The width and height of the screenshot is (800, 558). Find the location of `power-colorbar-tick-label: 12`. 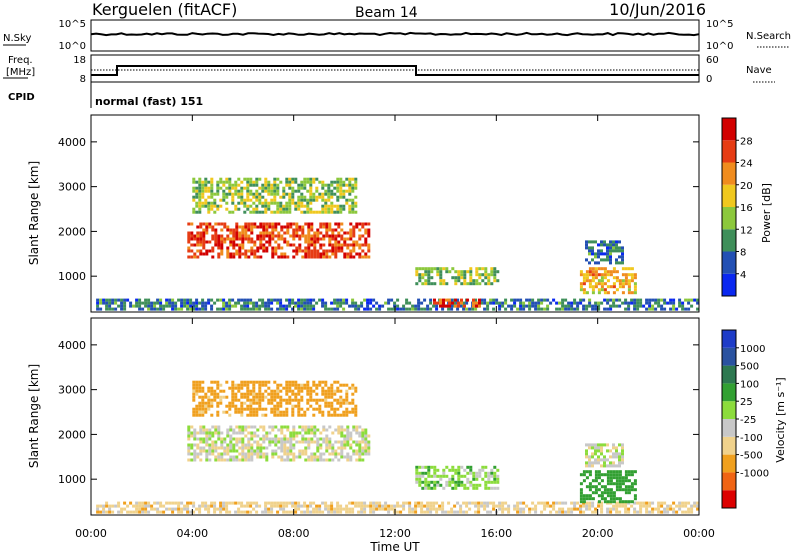

power-colorbar-tick-label: 12 is located at coordinates (746, 230).